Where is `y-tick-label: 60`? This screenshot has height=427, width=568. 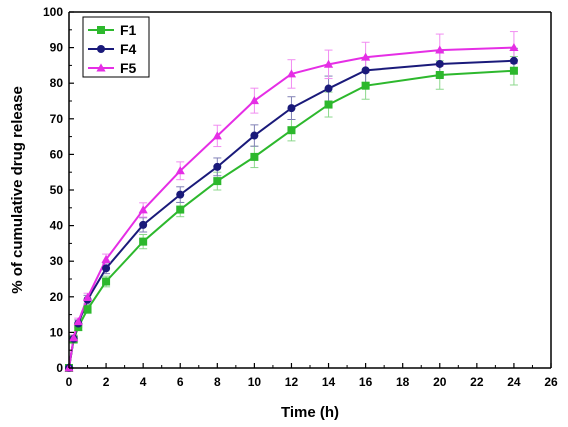
y-tick-label: 60 is located at coordinates (57, 154).